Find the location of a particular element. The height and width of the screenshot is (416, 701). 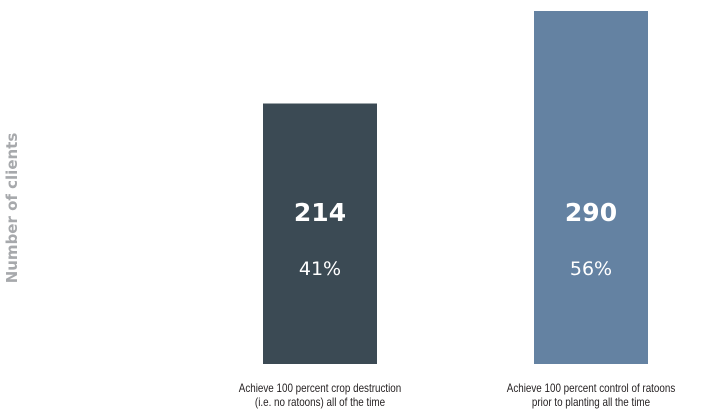

category-label-2-line-1: Achieve 100 percent control of ratoons is located at coordinates (591, 388).